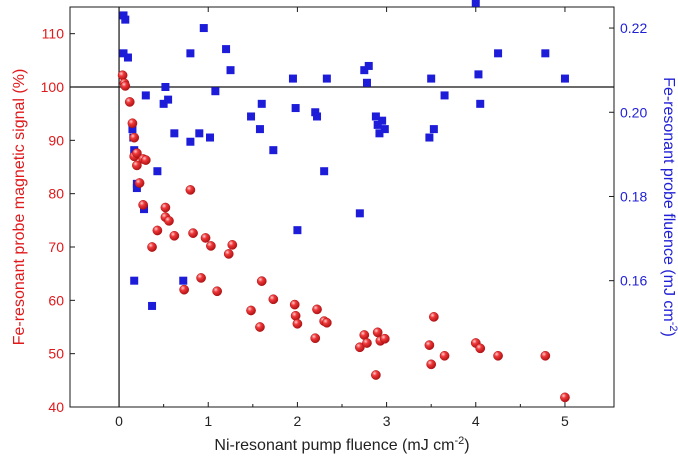  I want to click on left-tick-label: 50, so click(56, 354).